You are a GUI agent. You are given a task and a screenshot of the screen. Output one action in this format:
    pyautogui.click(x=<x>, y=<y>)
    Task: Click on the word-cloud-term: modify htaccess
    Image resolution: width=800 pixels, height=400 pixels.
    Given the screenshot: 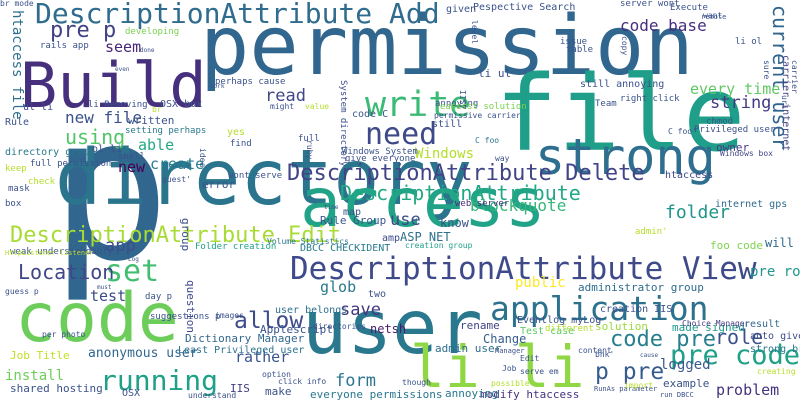 What is the action you would take?
    pyautogui.click(x=530, y=394)
    